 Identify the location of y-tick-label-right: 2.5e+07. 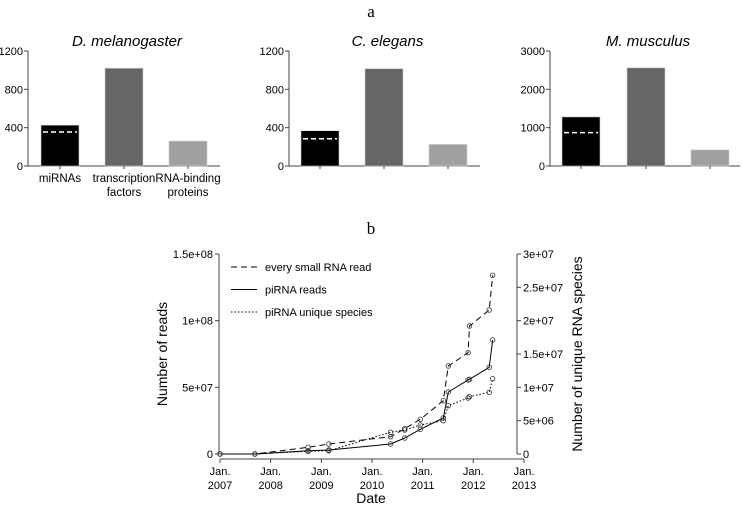
(543, 288).